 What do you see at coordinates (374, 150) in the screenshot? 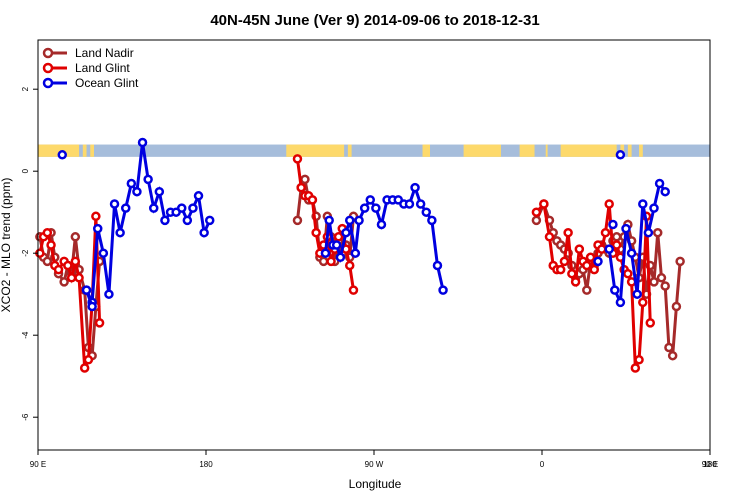
I see `band-ocean` at bounding box center [374, 150].